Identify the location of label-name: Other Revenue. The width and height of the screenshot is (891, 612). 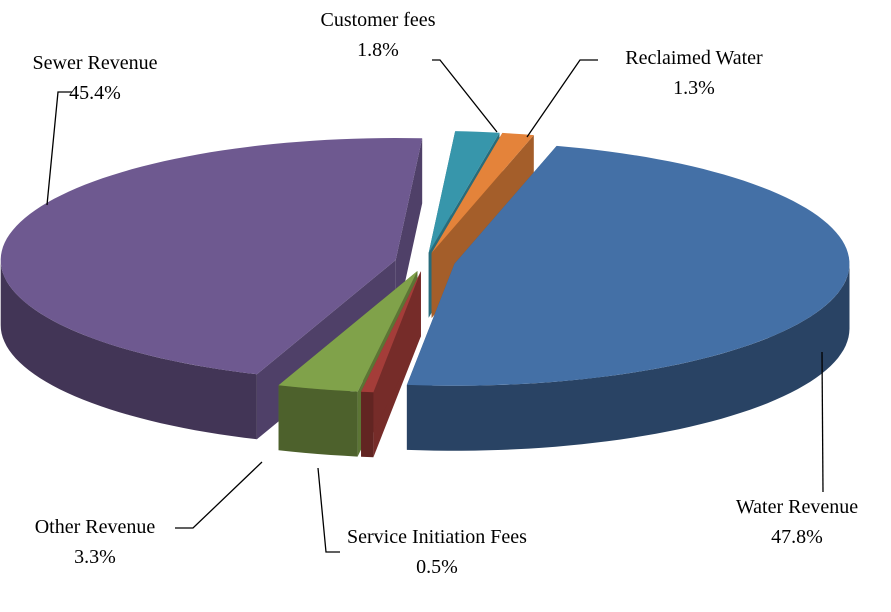
(95, 527).